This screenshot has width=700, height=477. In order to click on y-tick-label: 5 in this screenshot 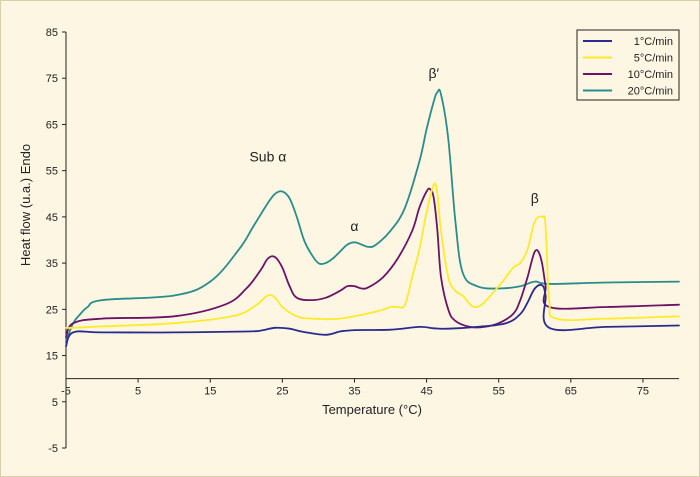, I will do `click(55, 403)`.